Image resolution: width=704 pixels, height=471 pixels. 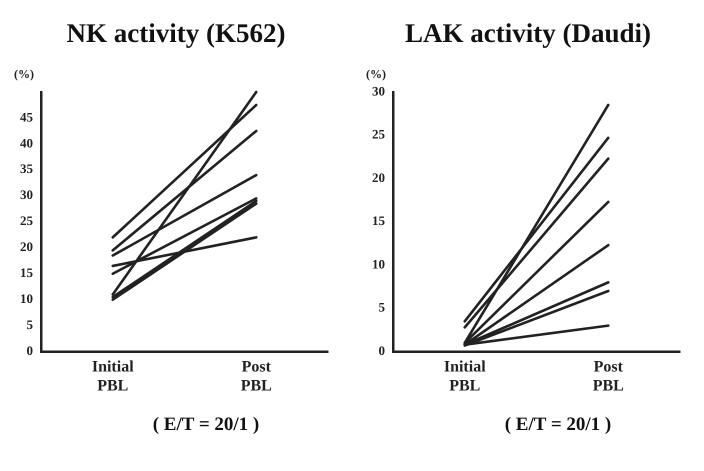 I want to click on y-tick-label: 35, so click(x=27, y=168).